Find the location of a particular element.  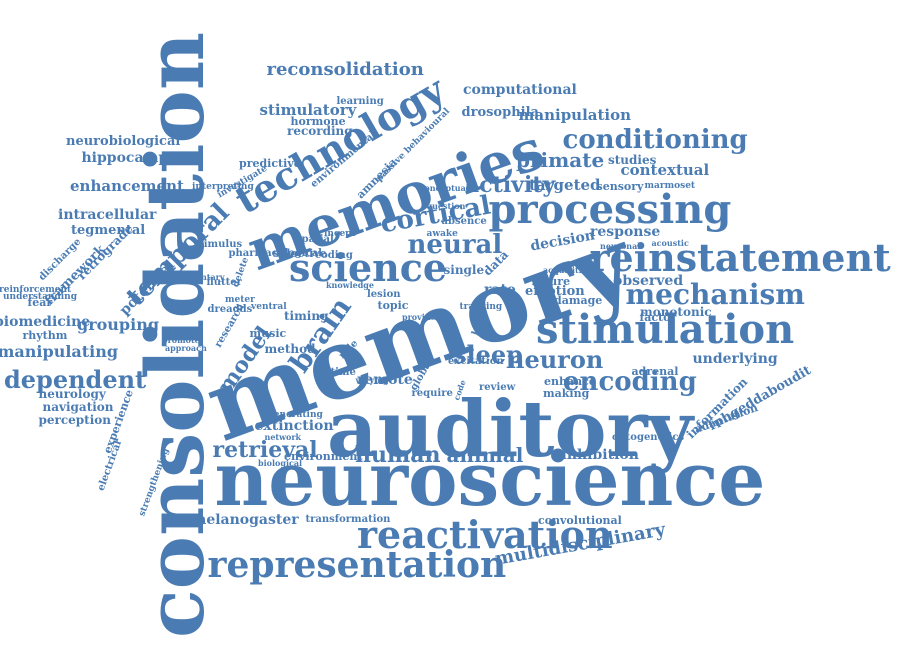

word: neurobiological is located at coordinates (123, 141).